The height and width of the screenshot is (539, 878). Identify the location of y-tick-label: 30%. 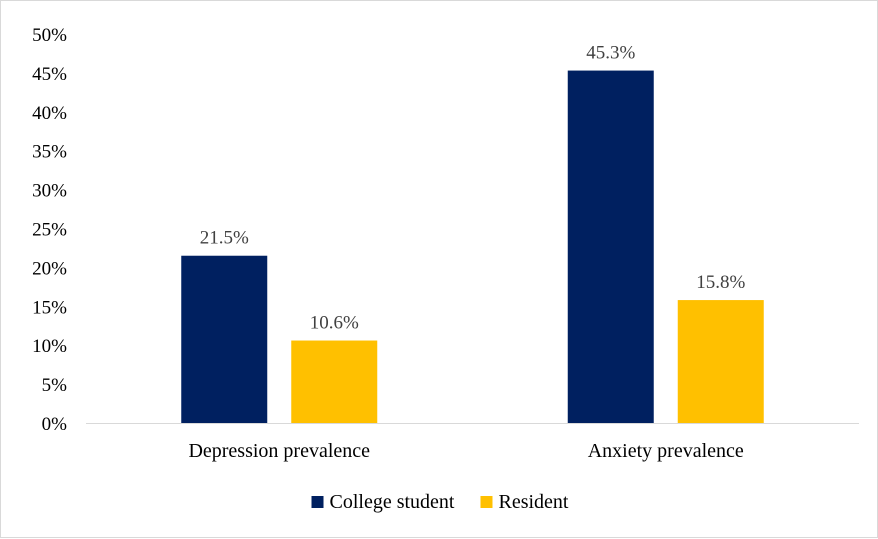
(49, 191).